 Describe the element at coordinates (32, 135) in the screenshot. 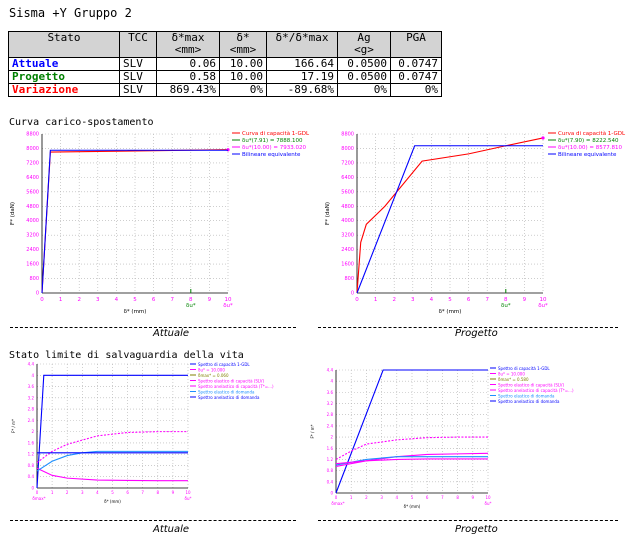

I see `y-tick-label: 8800` at that location.